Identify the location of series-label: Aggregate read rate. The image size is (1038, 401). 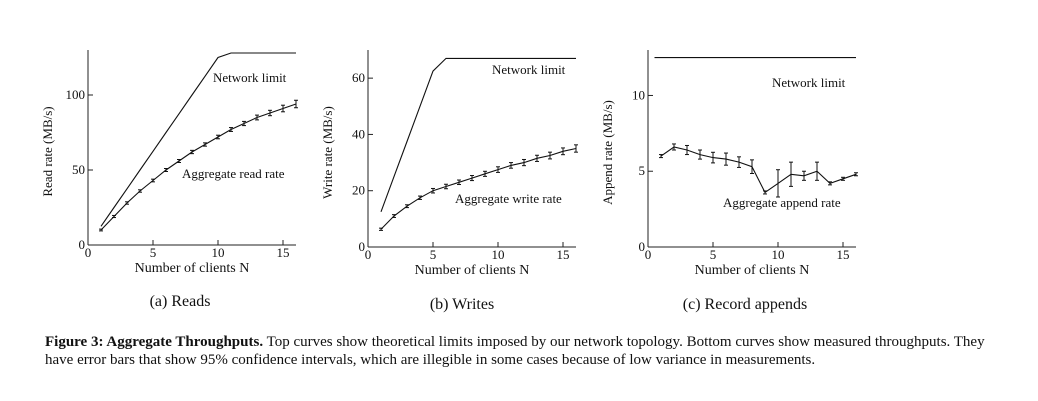
(233, 173).